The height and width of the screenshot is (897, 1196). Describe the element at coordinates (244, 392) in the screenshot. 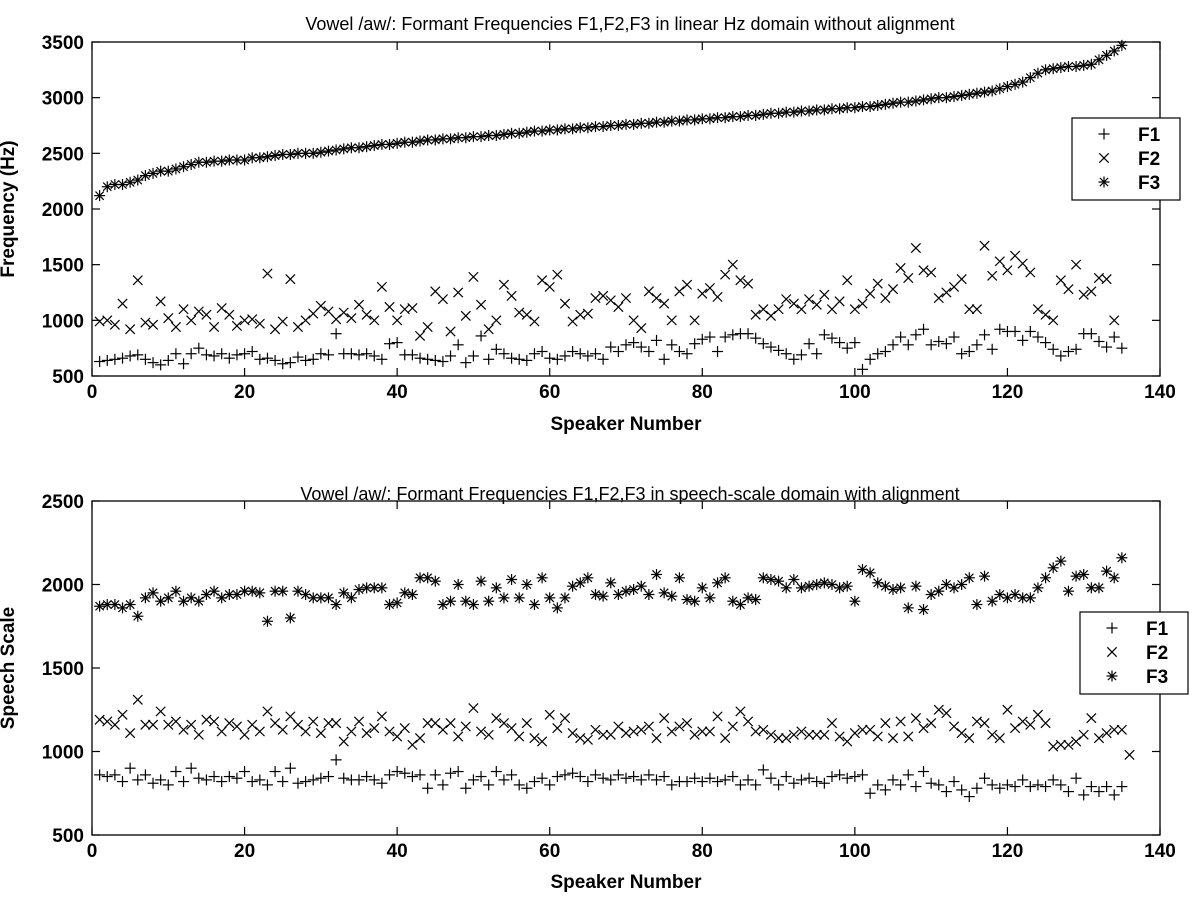

I see `x-tick-label: 20` at that location.